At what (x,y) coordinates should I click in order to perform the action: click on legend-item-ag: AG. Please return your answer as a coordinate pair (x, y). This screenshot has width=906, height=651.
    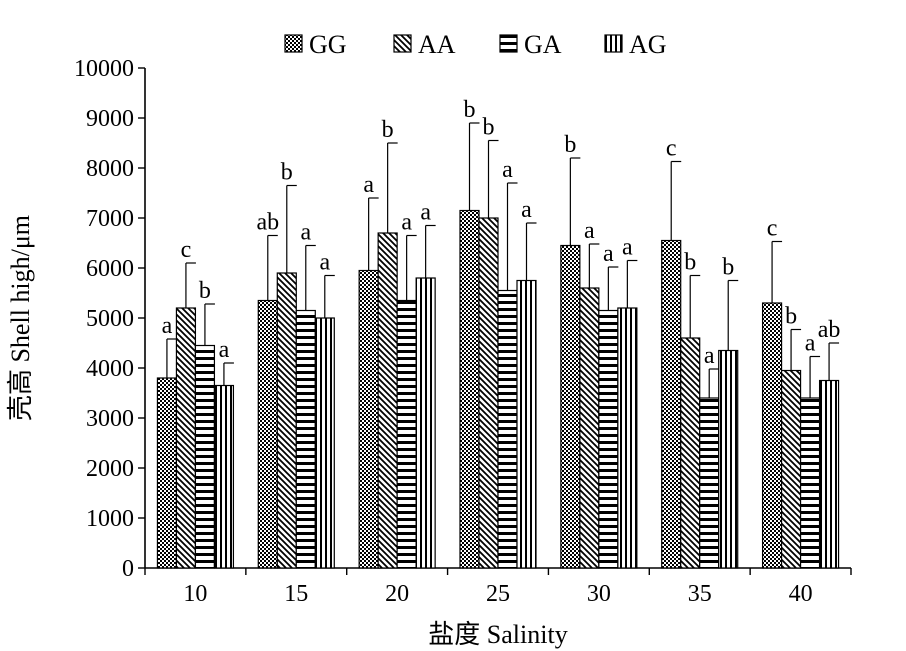
    Looking at the image, I should click on (635, 44).